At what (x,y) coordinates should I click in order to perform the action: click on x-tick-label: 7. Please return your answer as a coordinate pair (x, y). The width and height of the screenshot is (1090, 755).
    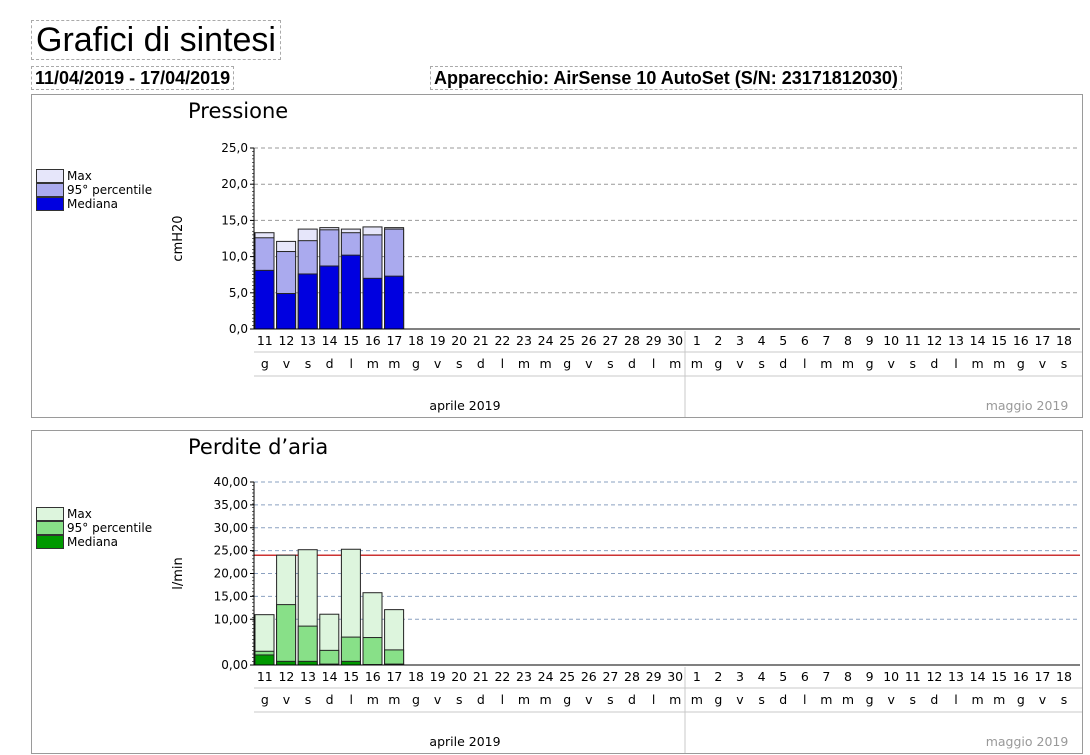
    Looking at the image, I should click on (826, 340).